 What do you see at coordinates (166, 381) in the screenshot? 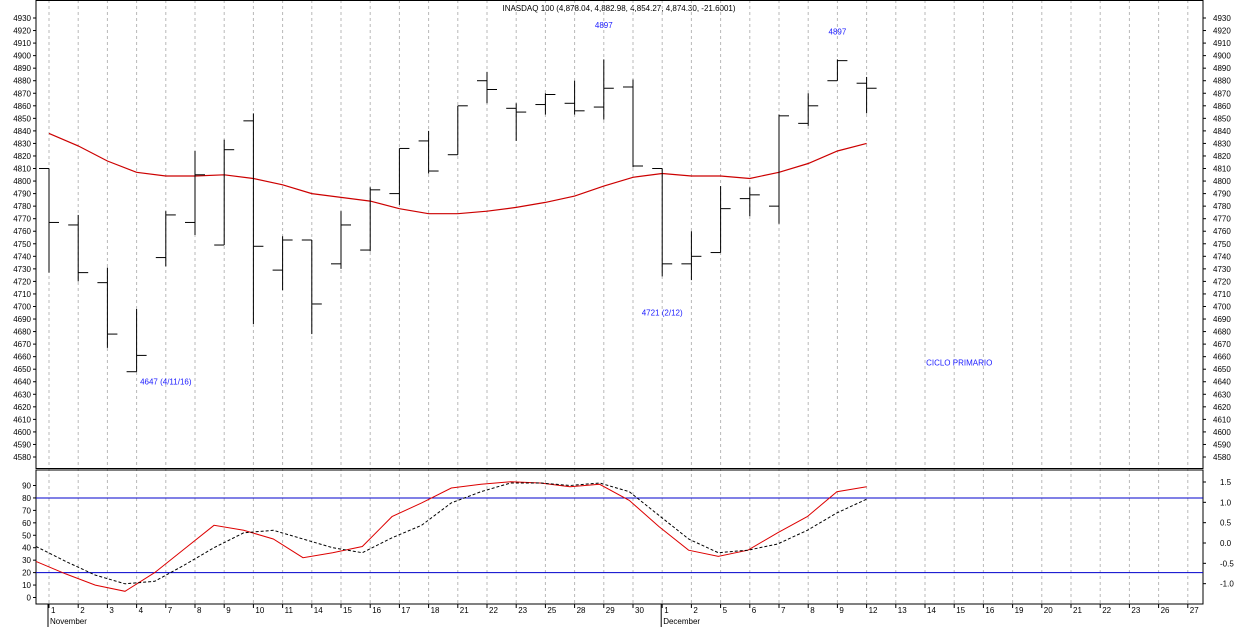
I see `chart-annotation: 4647 (4/11/16)` at bounding box center [166, 381].